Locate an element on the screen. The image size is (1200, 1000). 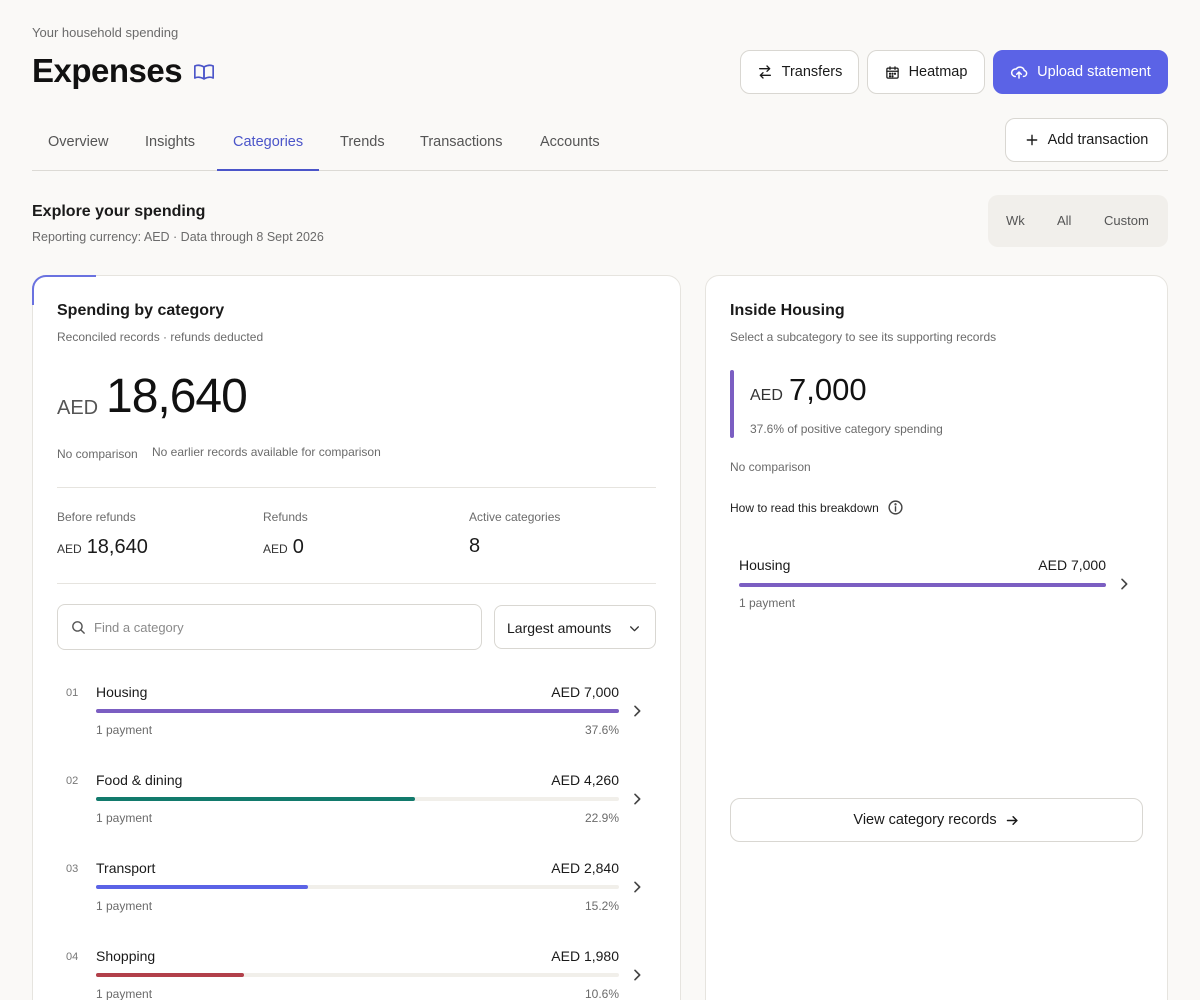
subcategory-row: Housing AED 7,000 1 payment is located at coordinates (936, 583).